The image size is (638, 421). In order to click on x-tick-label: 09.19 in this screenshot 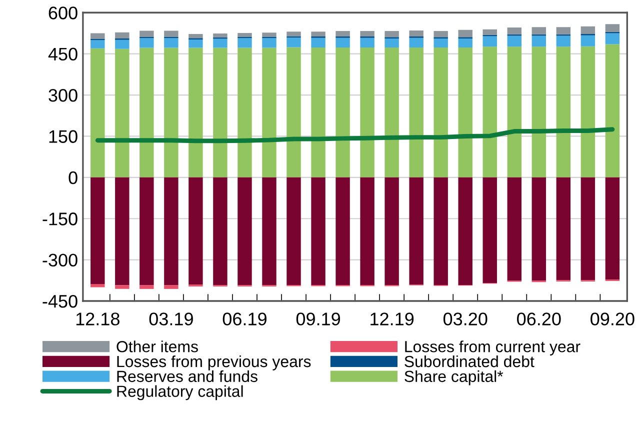, I will do `click(318, 319)`.